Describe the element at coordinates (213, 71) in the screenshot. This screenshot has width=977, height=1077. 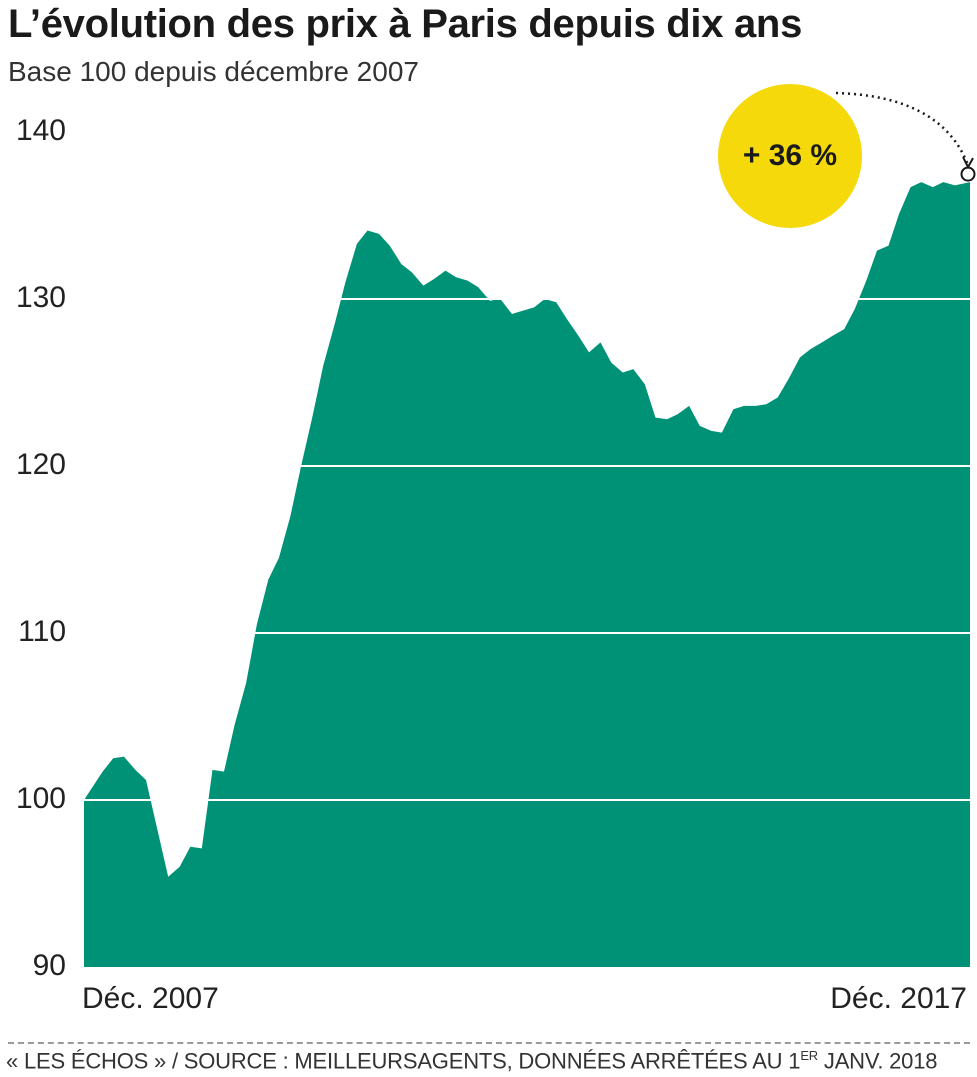
I see `chart-subtitle: Base 100 depuis décembre 2007` at that location.